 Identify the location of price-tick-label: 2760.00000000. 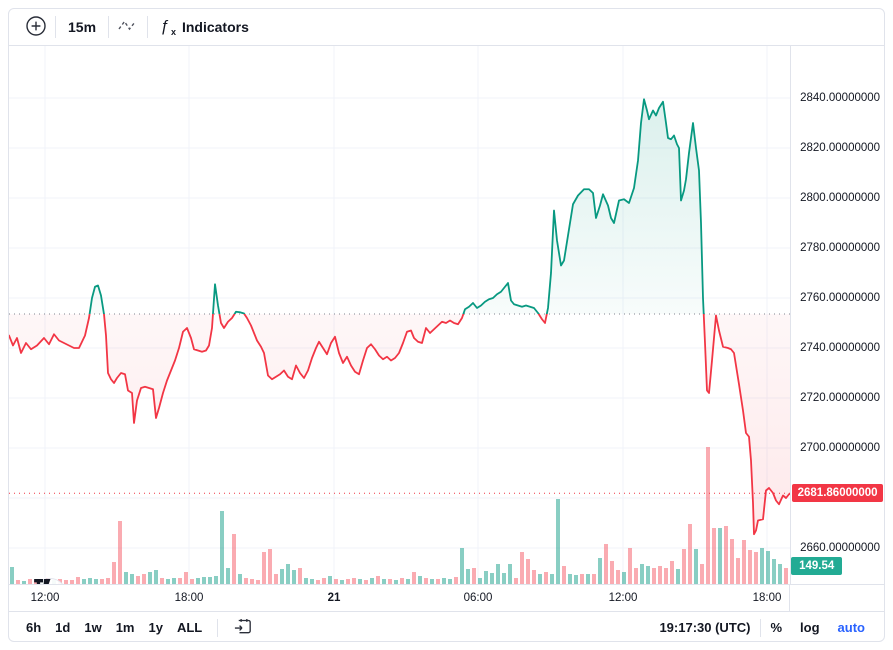
(840, 298).